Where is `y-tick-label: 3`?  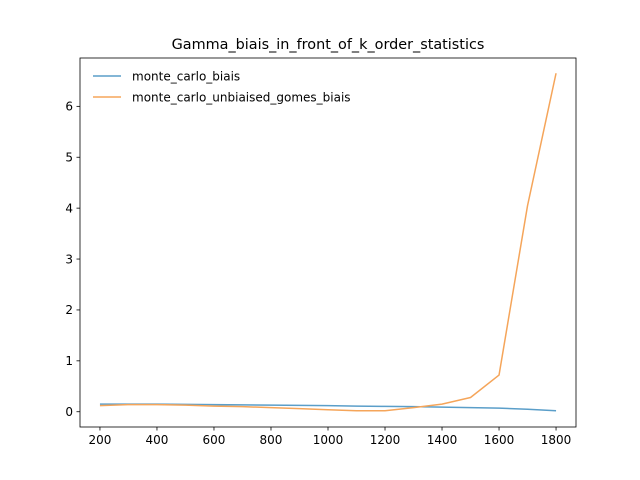
y-tick-label: 3 is located at coordinates (69, 259).